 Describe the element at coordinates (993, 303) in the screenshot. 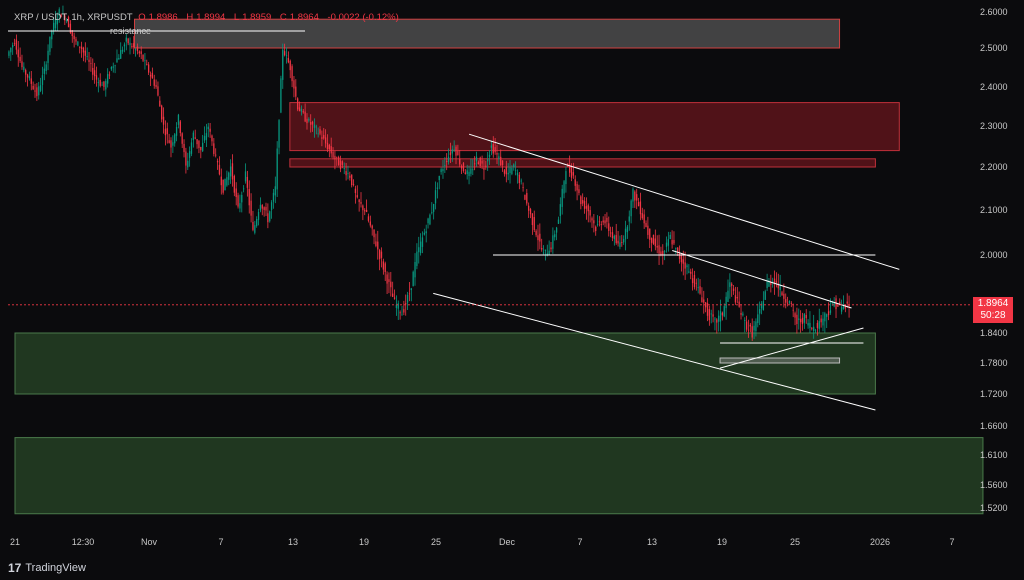

I see `current-price-value: 1.8964` at that location.